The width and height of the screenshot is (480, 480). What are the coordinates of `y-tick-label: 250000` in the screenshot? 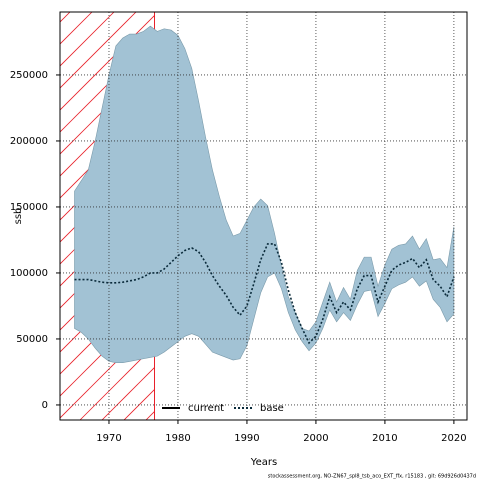 It's located at (29, 75).